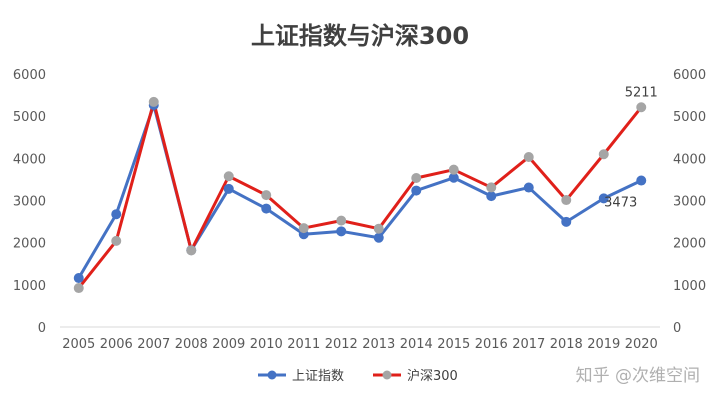  I want to click on x-tick-label: 2007, so click(153, 344).